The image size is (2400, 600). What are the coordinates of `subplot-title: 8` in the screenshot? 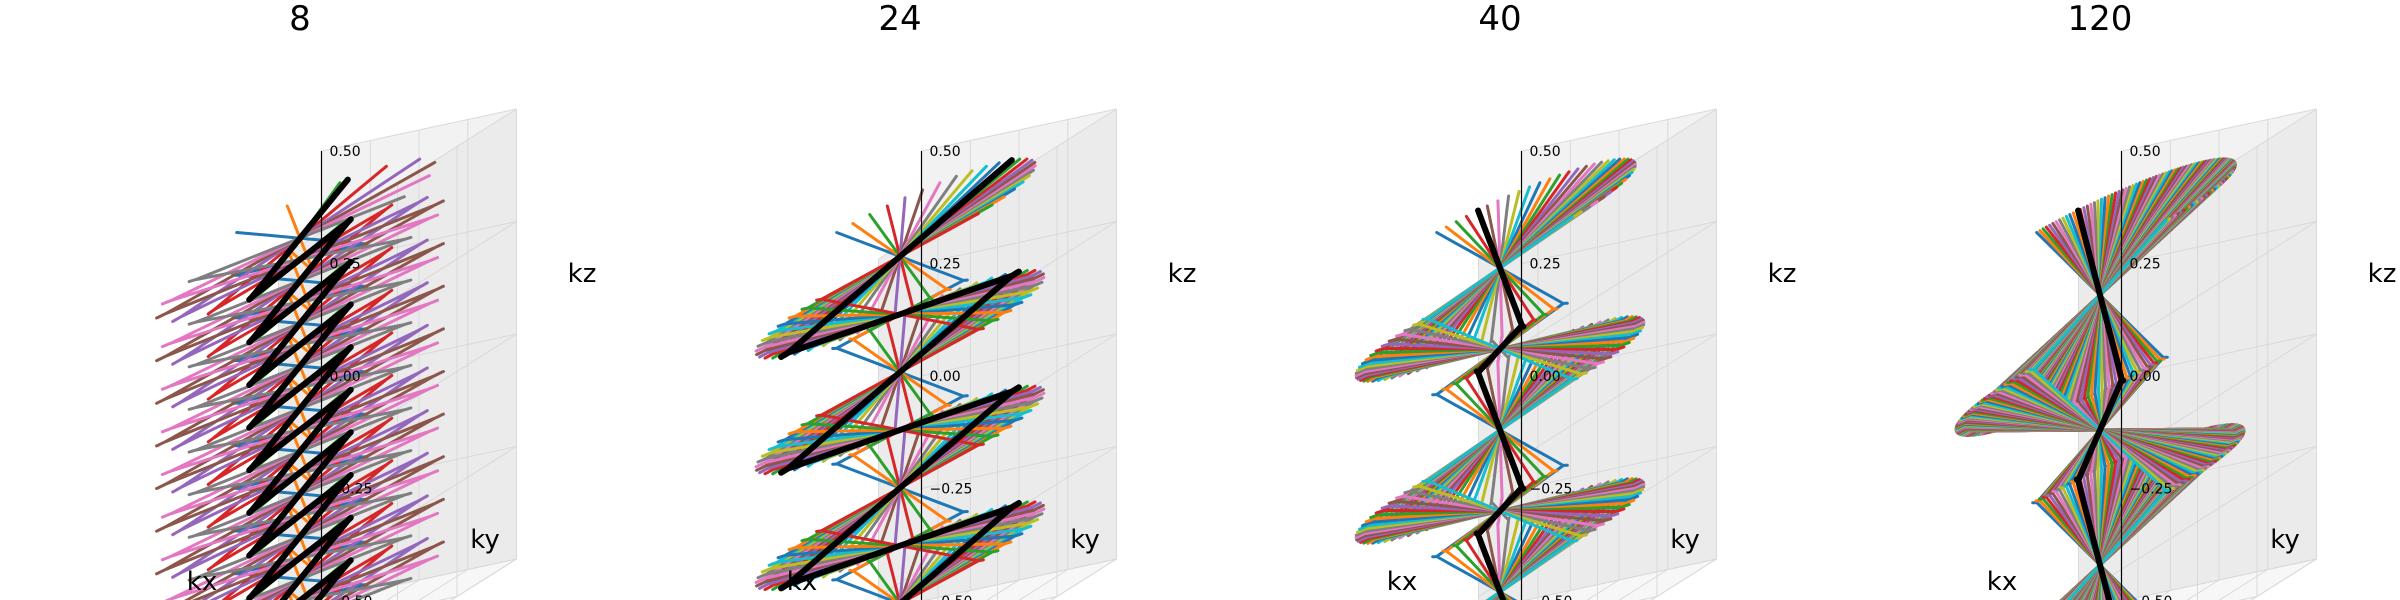 It's located at (300, 19).